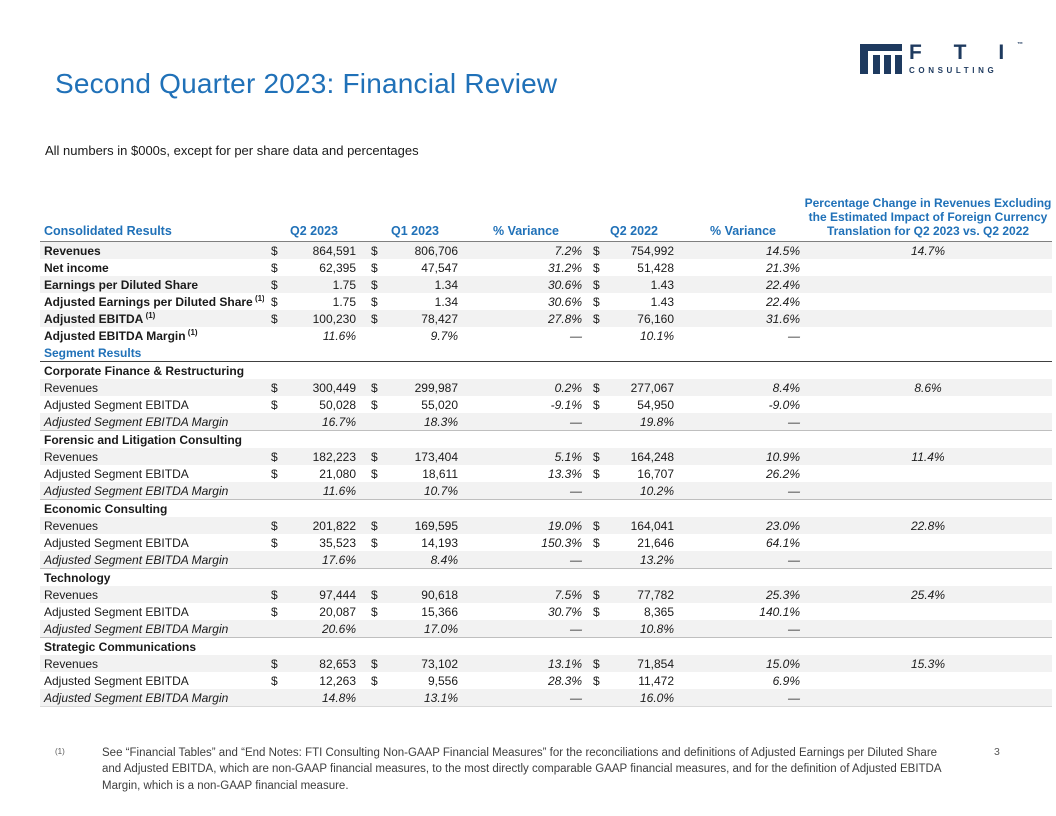 The image size is (1056, 816). What do you see at coordinates (652, 250) in the screenshot?
I see `q2-2022-value: 754,992` at bounding box center [652, 250].